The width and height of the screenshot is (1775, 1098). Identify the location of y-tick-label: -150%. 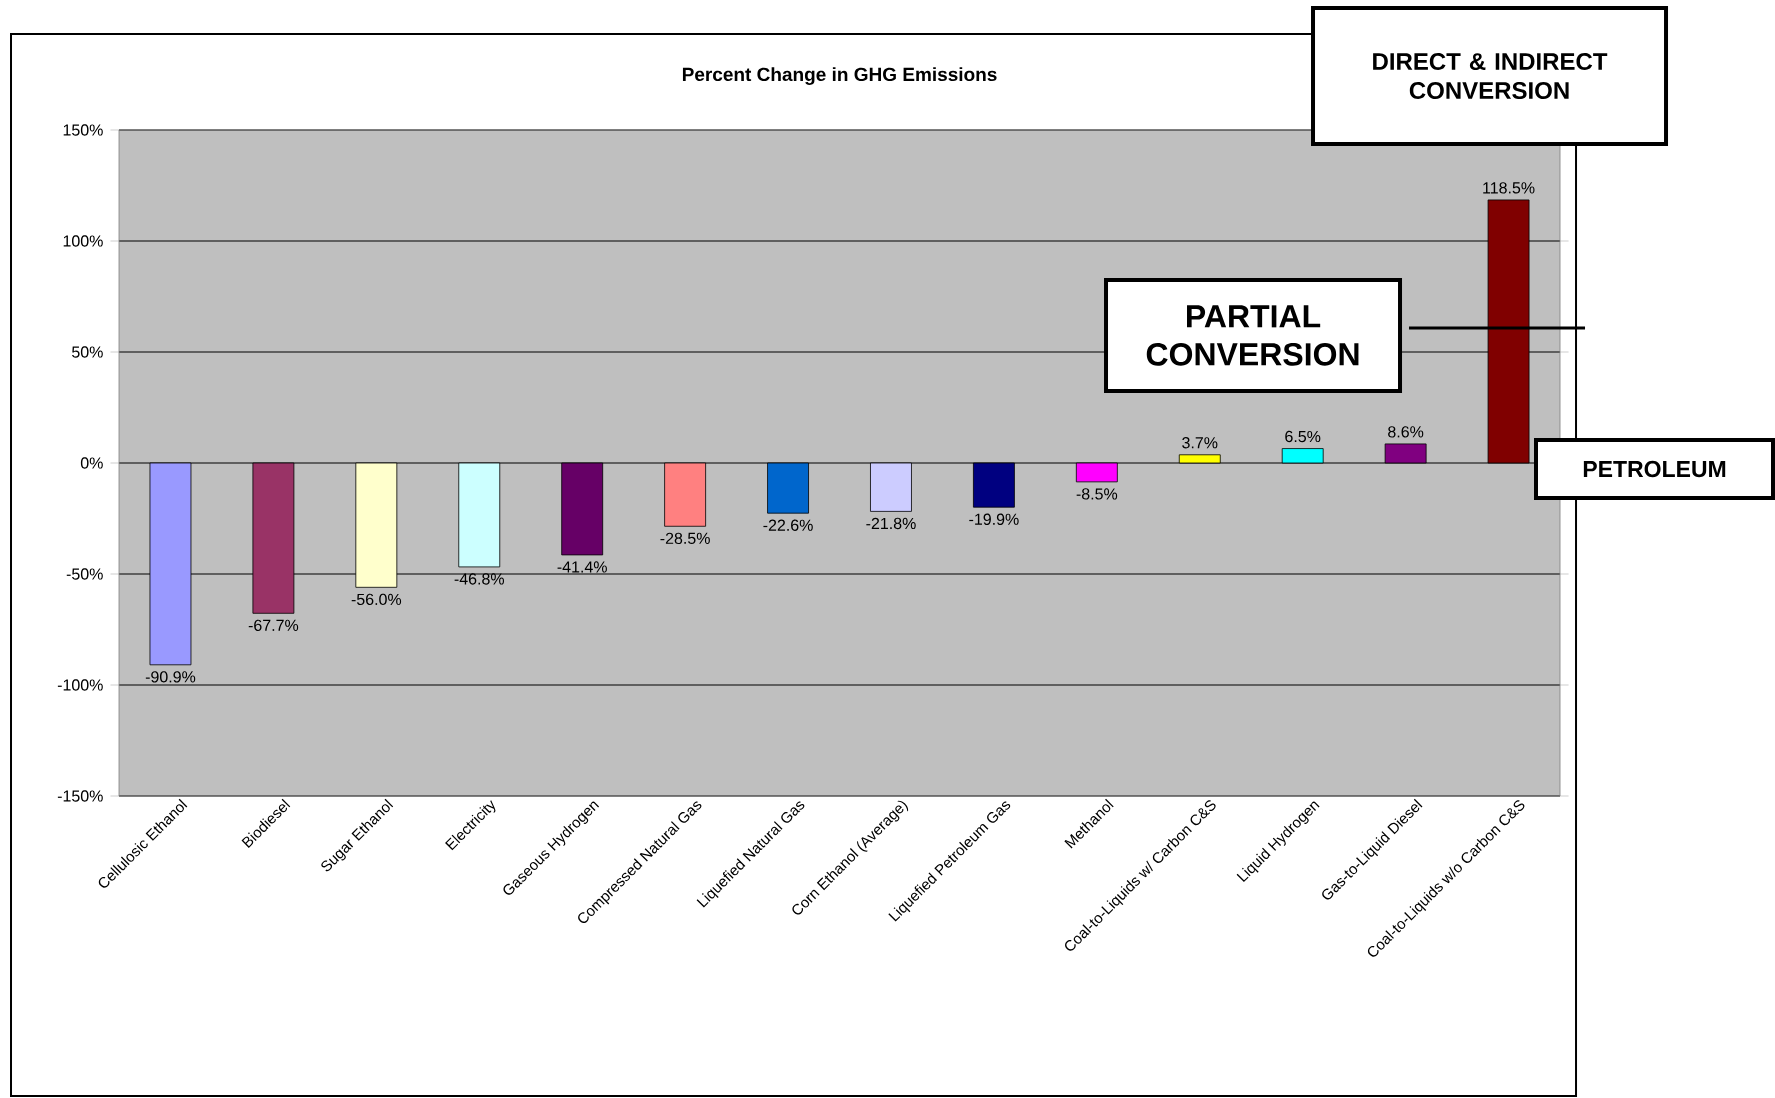
(80, 796).